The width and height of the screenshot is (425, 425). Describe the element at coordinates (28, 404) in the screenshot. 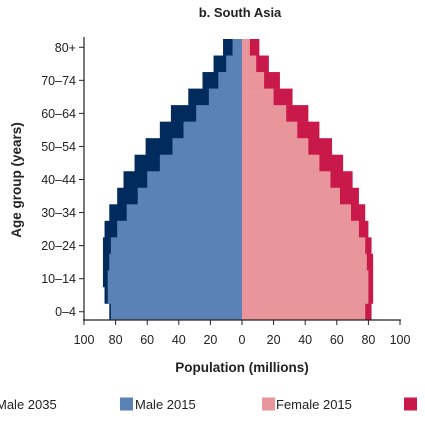

I see `legend-label-male-2035: Male 2035` at that location.